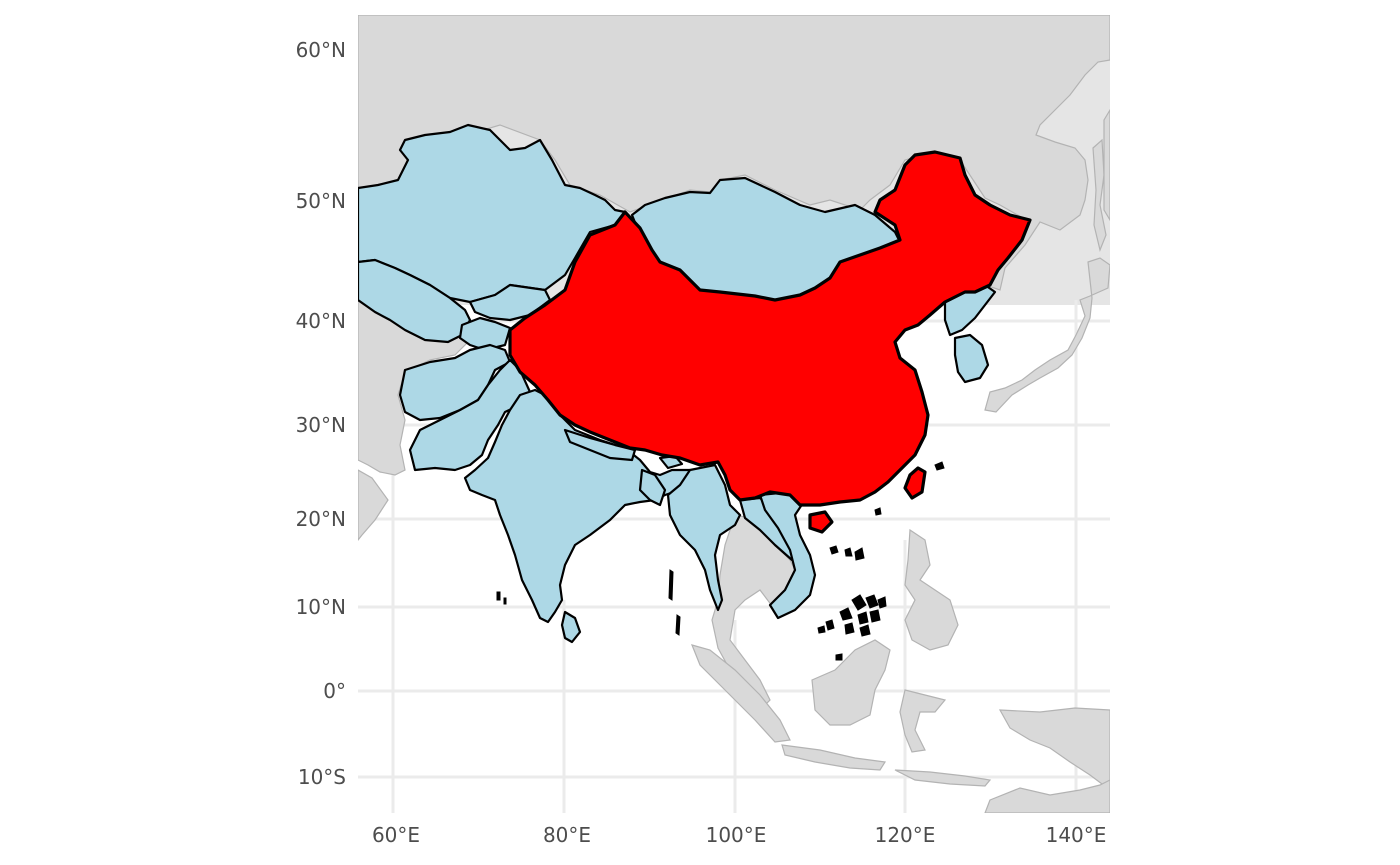 Image resolution: width=1400 pixels, height=865 pixels. I want to click on vietnam, so click(787, 555).